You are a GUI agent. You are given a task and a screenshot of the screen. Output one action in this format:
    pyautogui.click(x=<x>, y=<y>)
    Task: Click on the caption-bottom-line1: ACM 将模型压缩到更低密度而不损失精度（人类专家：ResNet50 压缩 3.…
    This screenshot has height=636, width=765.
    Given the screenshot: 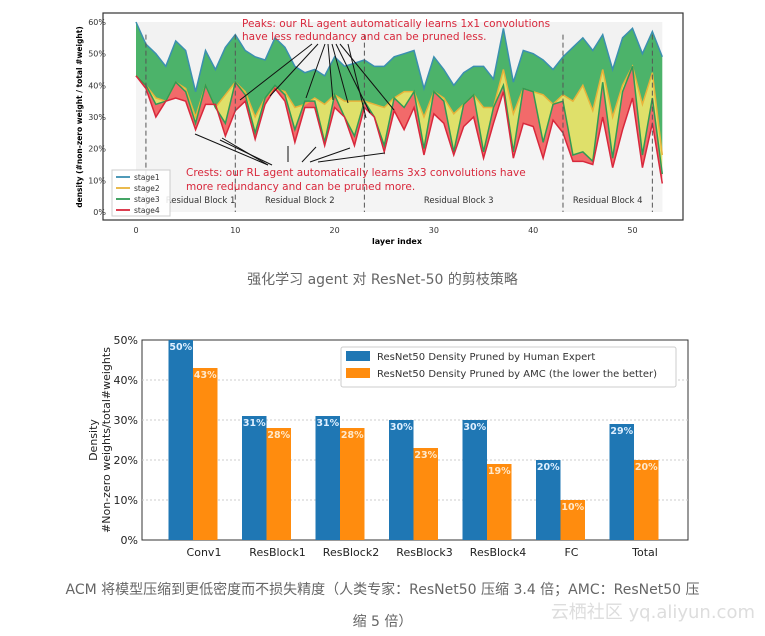 What is the action you would take?
    pyautogui.click(x=382, y=590)
    